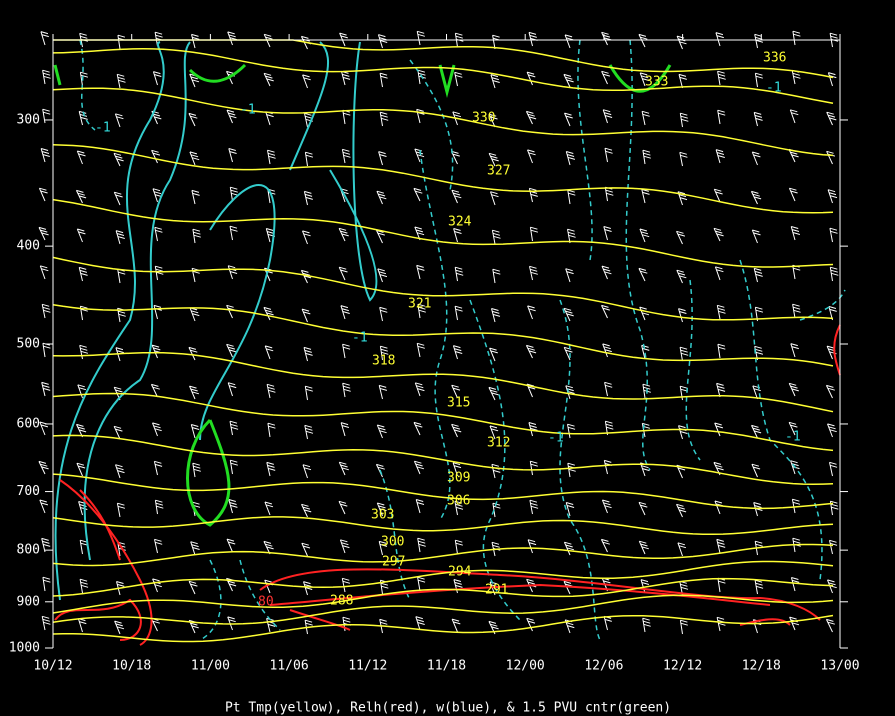 The height and width of the screenshot is (716, 895). Describe the element at coordinates (383, 361) in the screenshot. I see `isentrope-label: 318` at that location.